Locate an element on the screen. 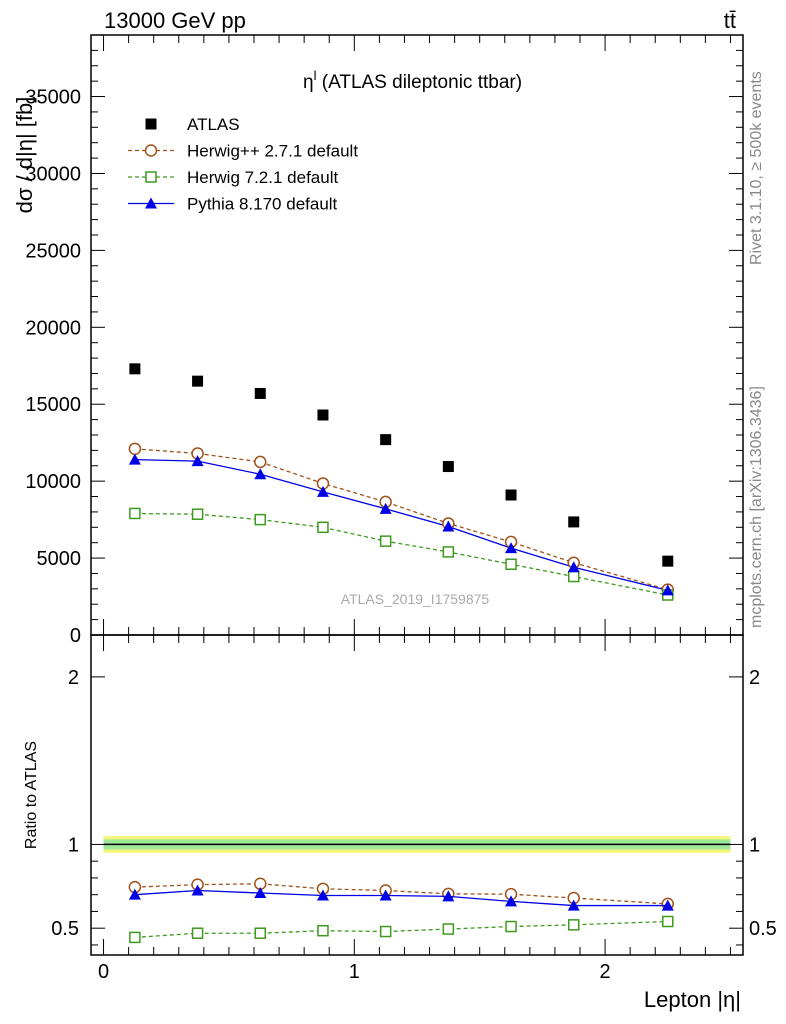  legend-label: Pythia 8.170 default is located at coordinates (262, 204).